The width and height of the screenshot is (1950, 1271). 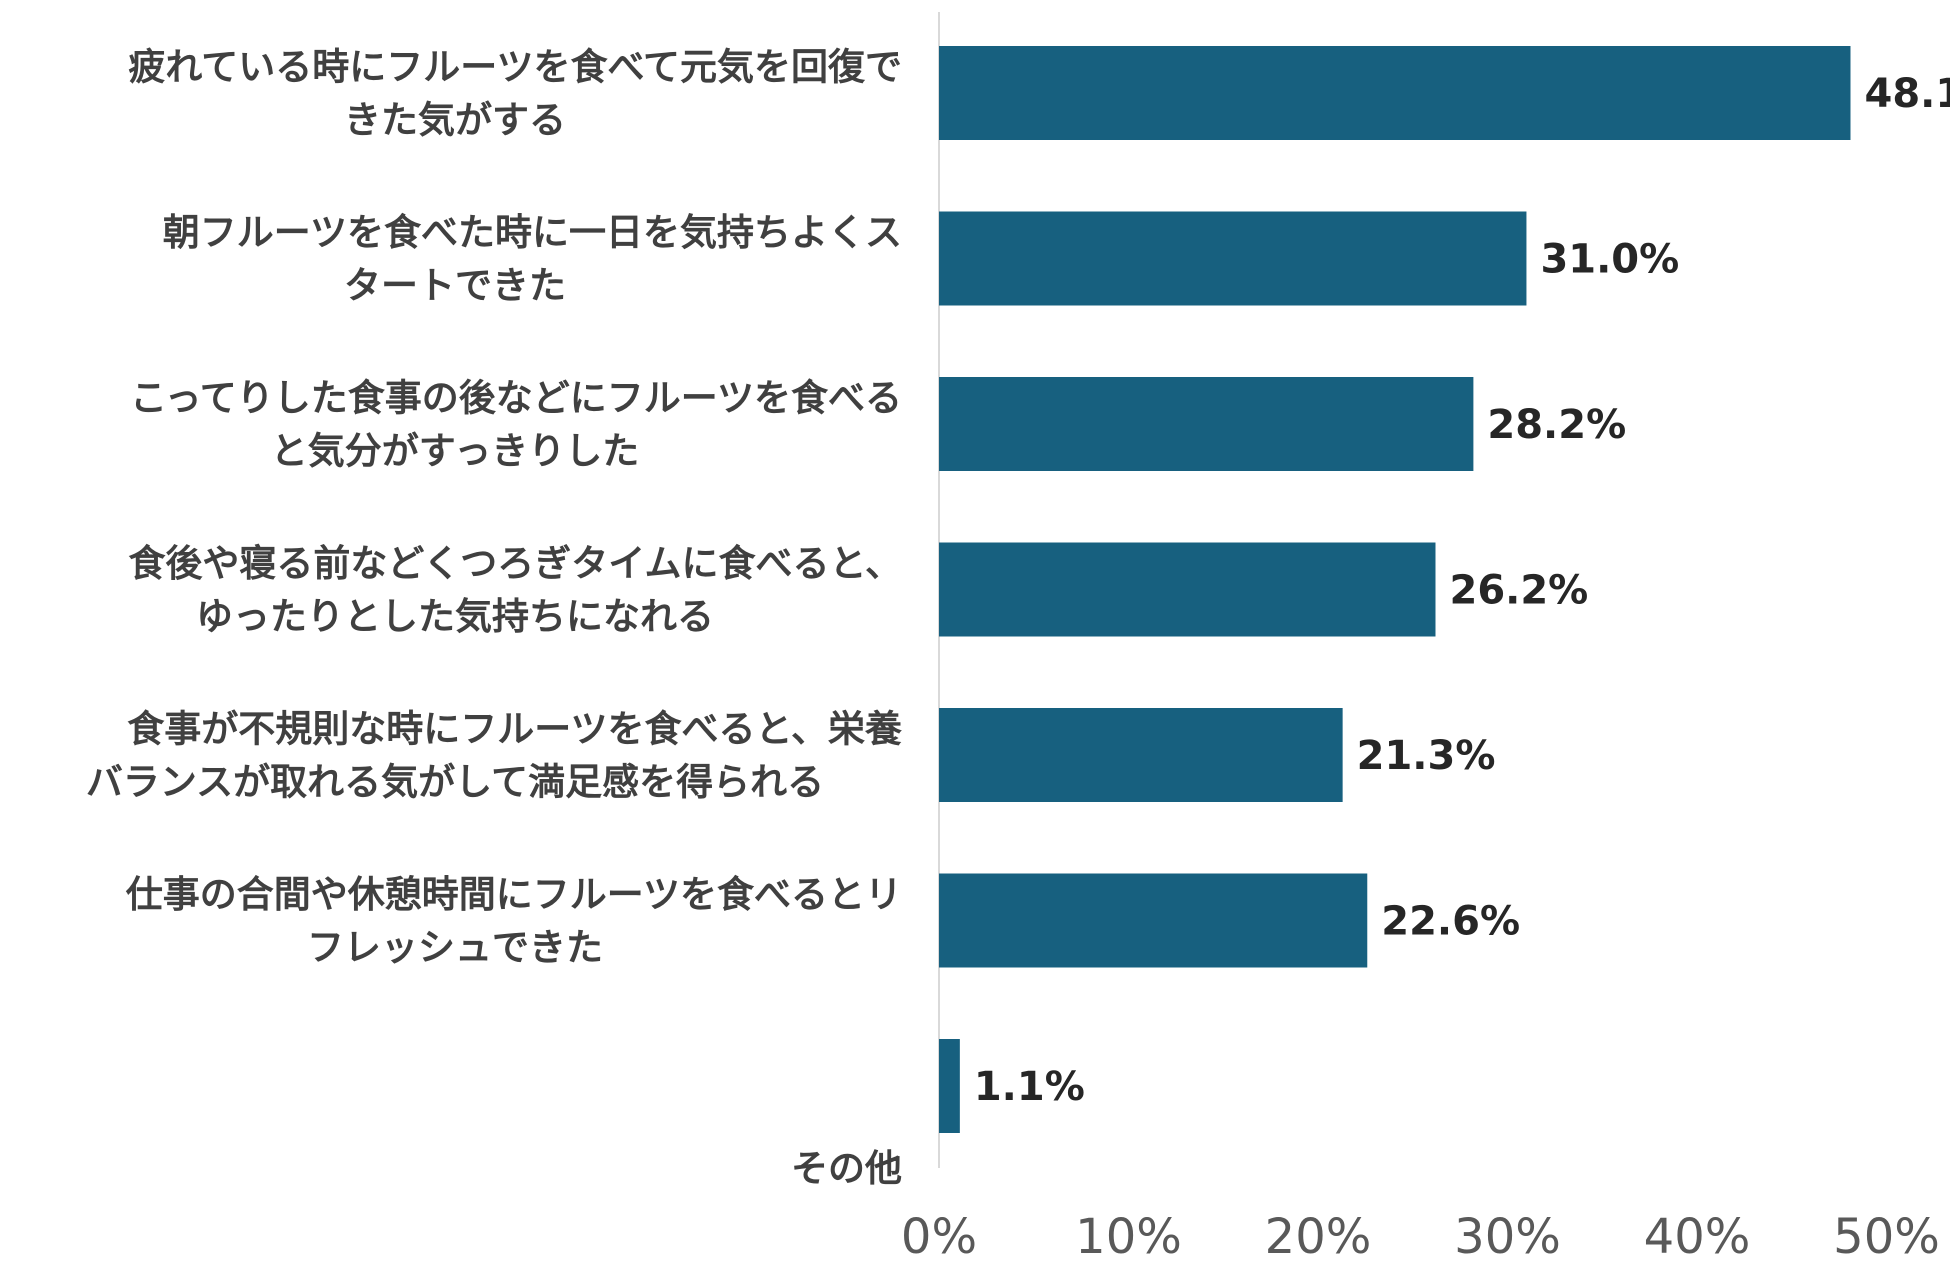 What do you see at coordinates (1318, 1237) in the screenshot?
I see `x-tick-label: 20%` at bounding box center [1318, 1237].